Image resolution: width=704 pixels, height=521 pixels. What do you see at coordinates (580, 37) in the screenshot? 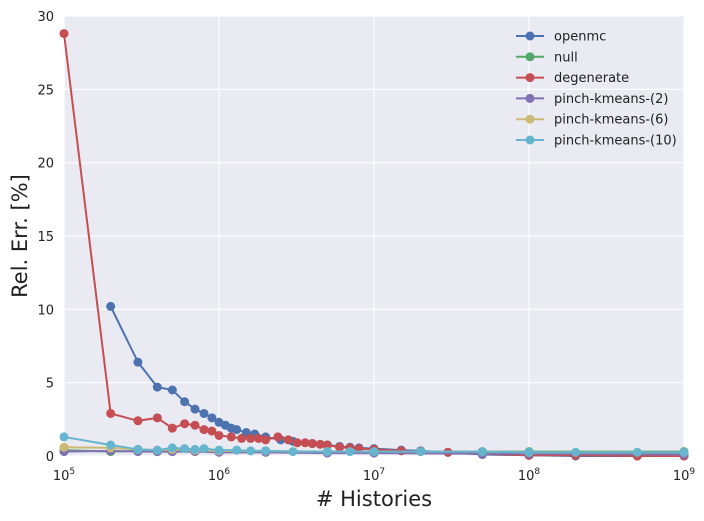
I see `legend-label: openmc` at bounding box center [580, 37].